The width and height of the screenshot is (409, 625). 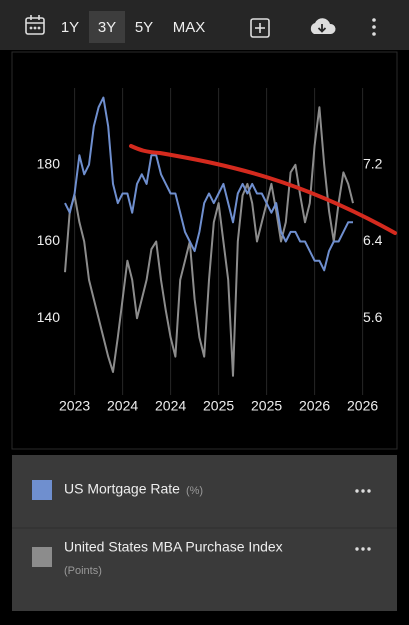 I want to click on more-button, so click(x=374, y=27).